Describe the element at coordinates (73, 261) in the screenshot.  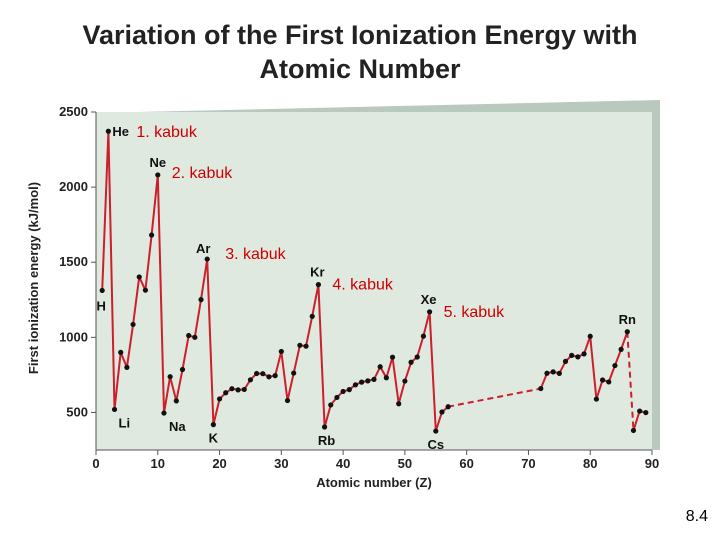
I see `y-tick-label: 1500` at that location.